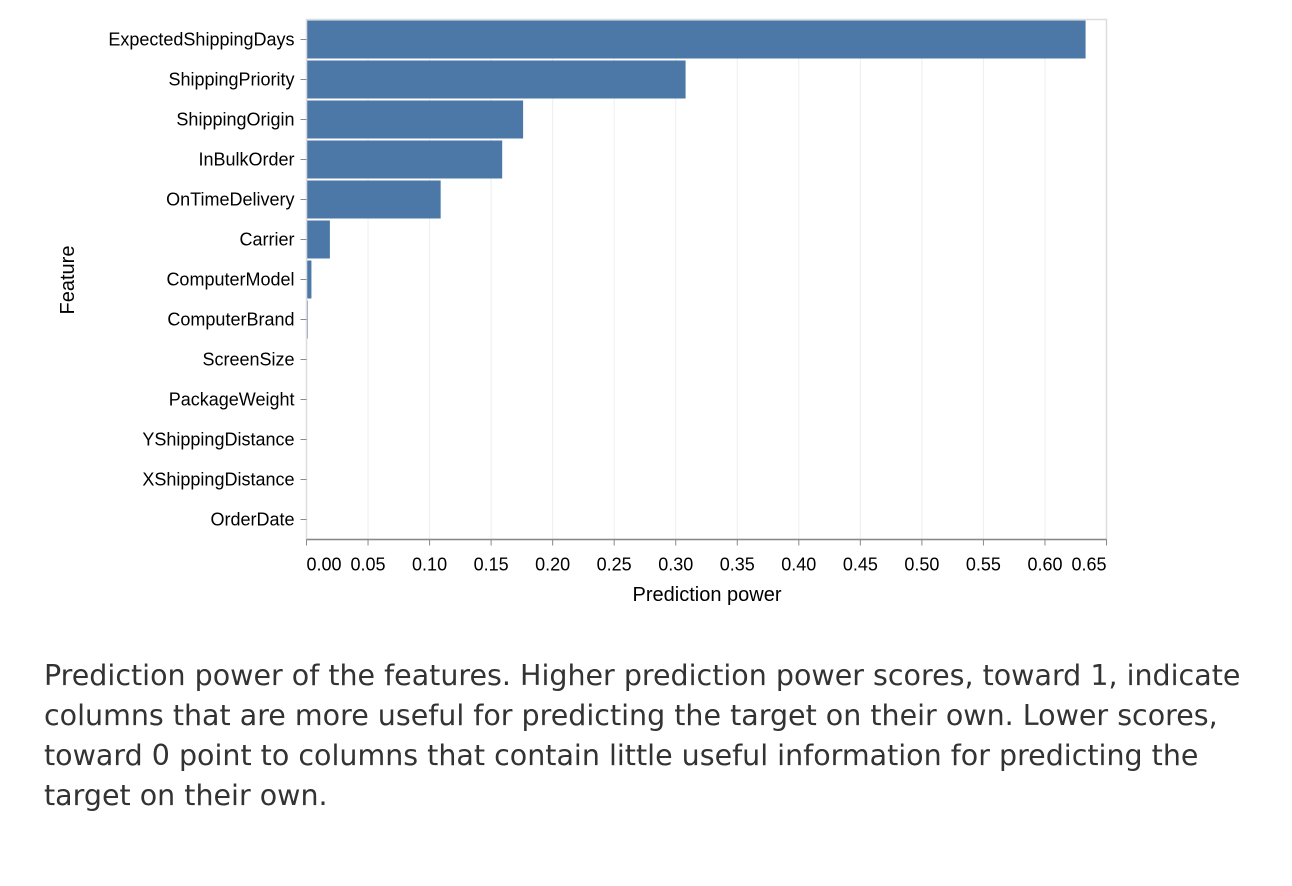  What do you see at coordinates (248, 360) in the screenshot?
I see `y-tick-label-ScreenSize: ScreenSize` at bounding box center [248, 360].